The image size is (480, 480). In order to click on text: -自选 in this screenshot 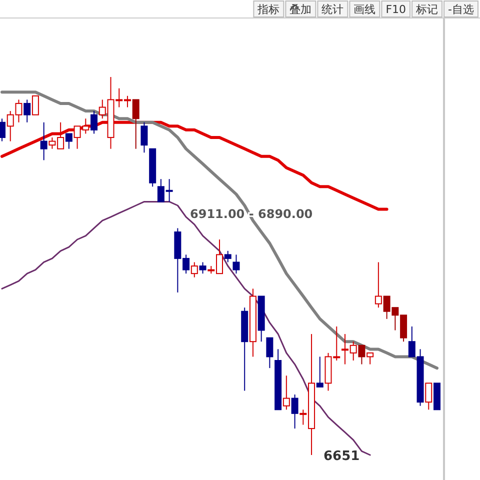, I will do `click(461, 9)`.